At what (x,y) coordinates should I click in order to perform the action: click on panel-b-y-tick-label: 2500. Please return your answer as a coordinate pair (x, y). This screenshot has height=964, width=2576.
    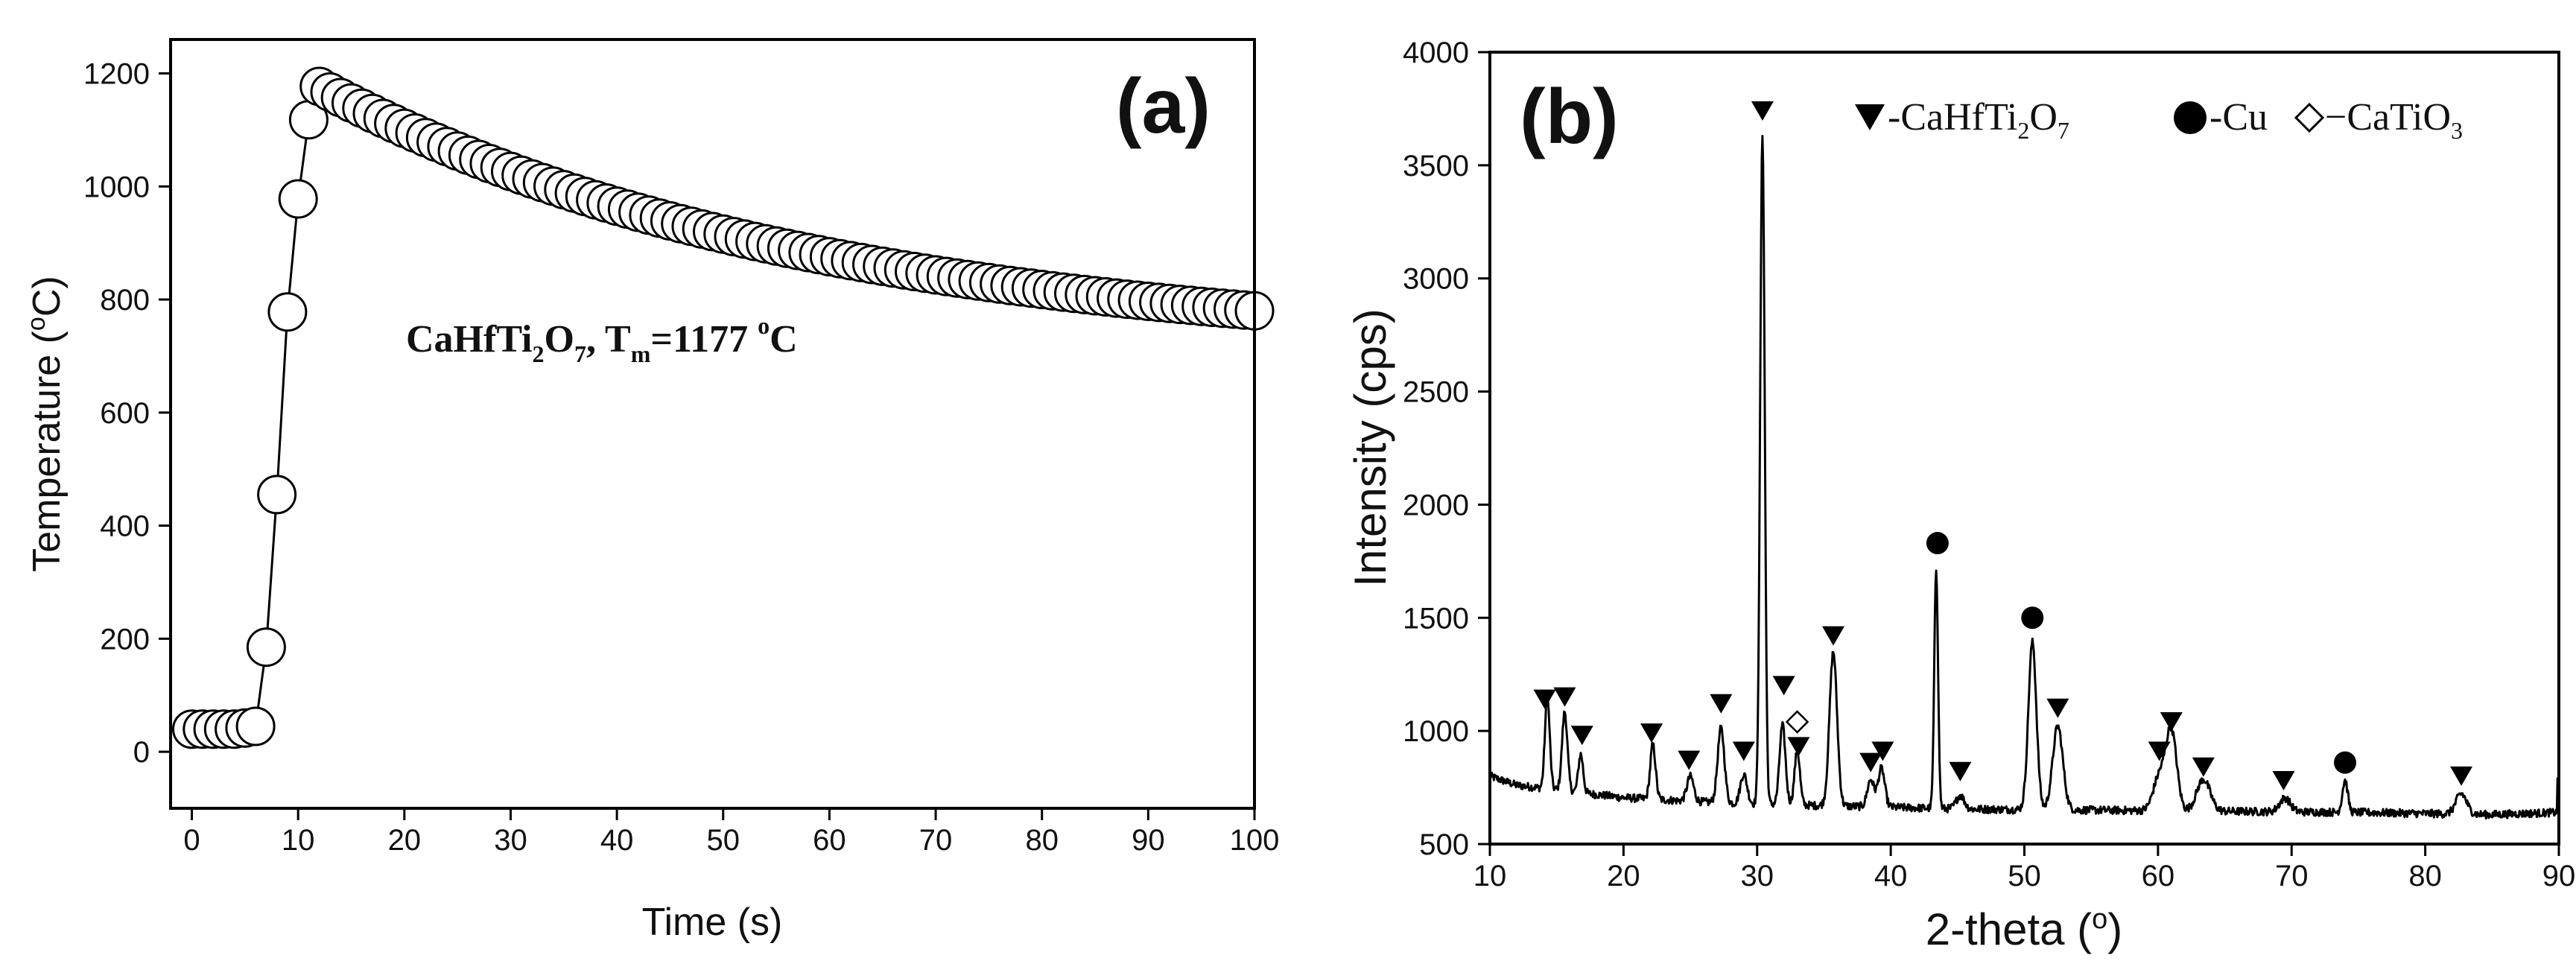
    Looking at the image, I should click on (1436, 392).